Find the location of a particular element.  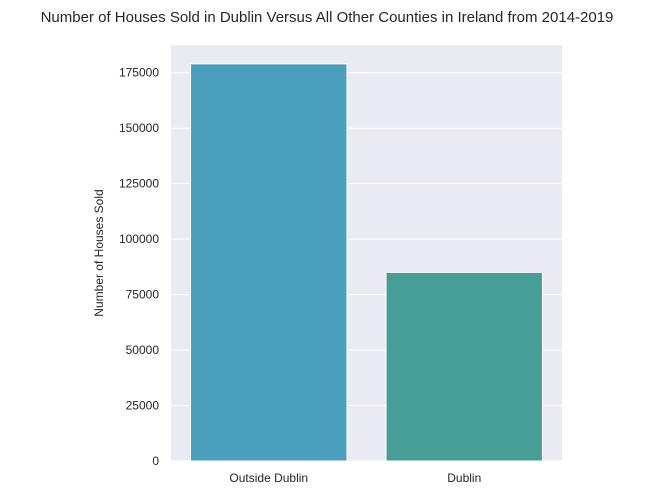

y-axis-label: Number of Houses Sold is located at coordinates (99, 252).